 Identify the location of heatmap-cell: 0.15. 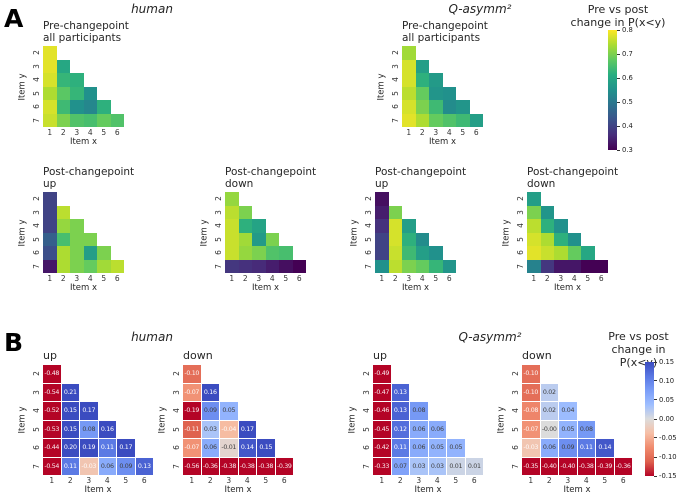
(70, 411).